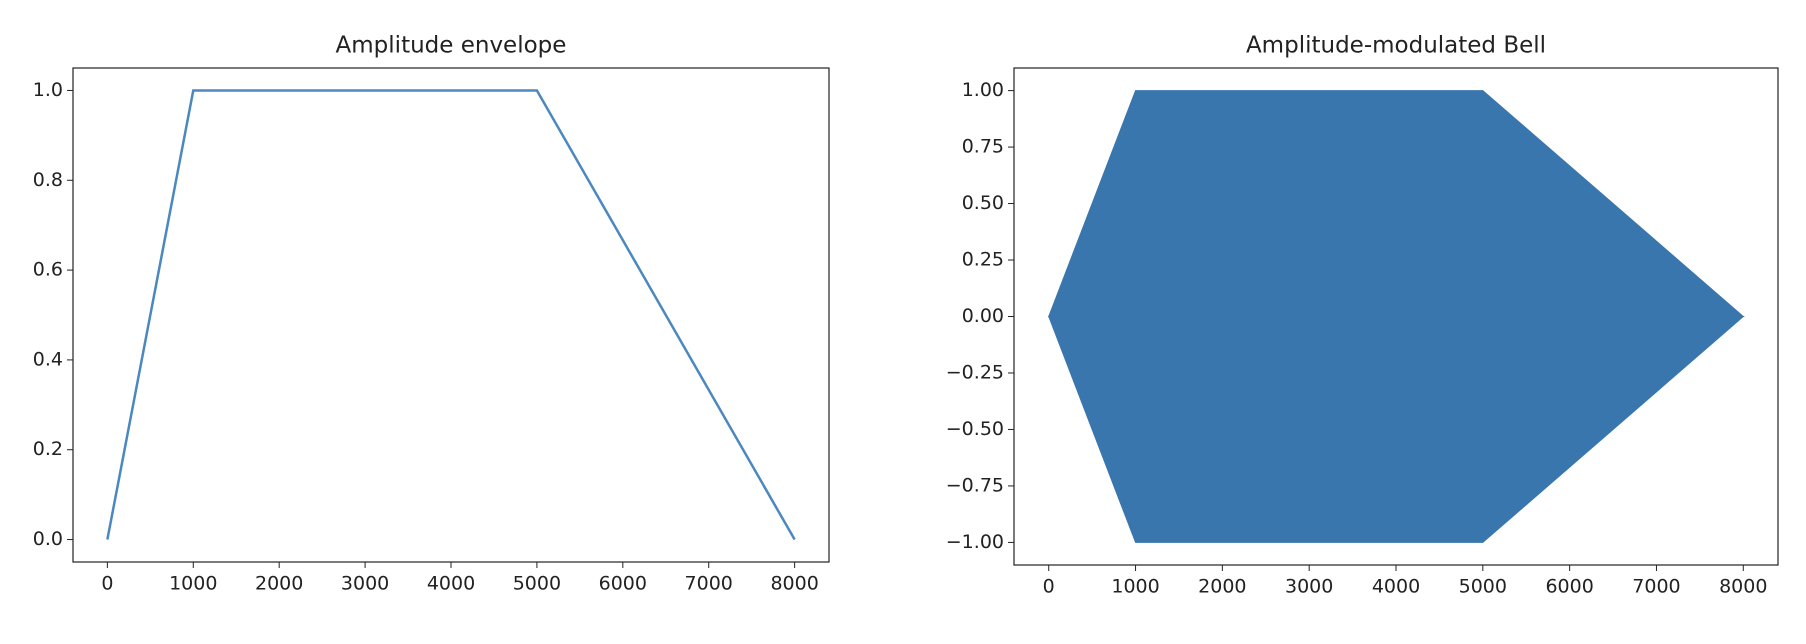 Image resolution: width=1806 pixels, height=644 pixels. Describe the element at coordinates (975, 485) in the screenshot. I see `y-tick-label: −0.75` at that location.